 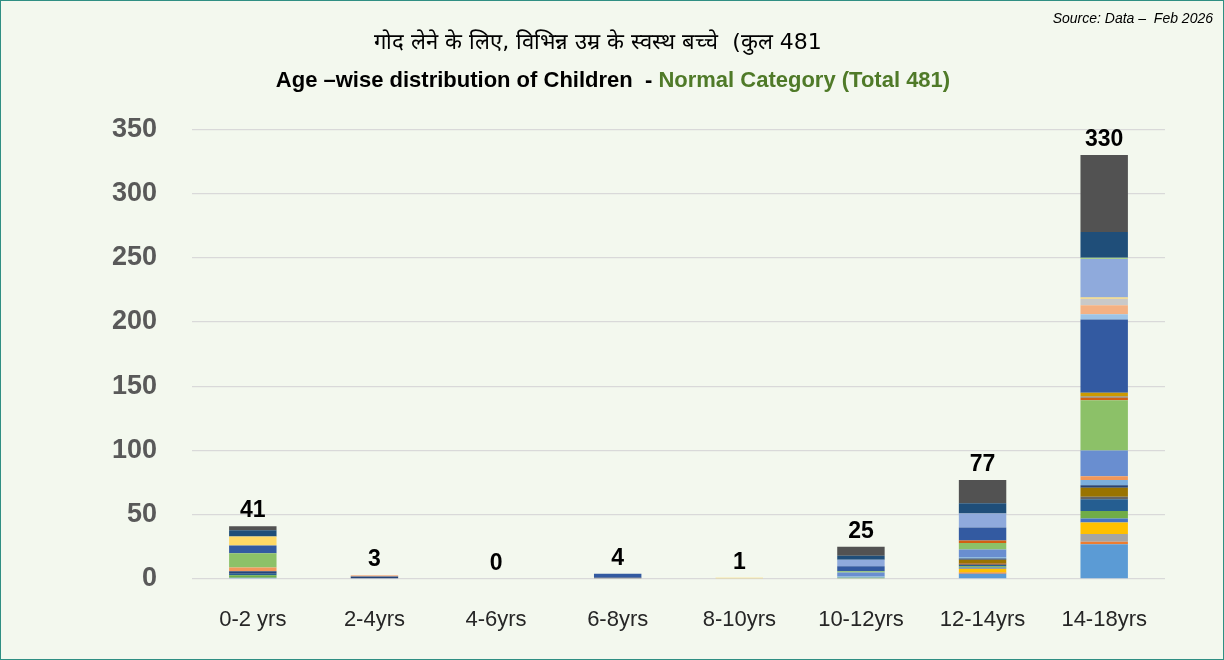 I want to click on total-label: 25, so click(x=861, y=529).